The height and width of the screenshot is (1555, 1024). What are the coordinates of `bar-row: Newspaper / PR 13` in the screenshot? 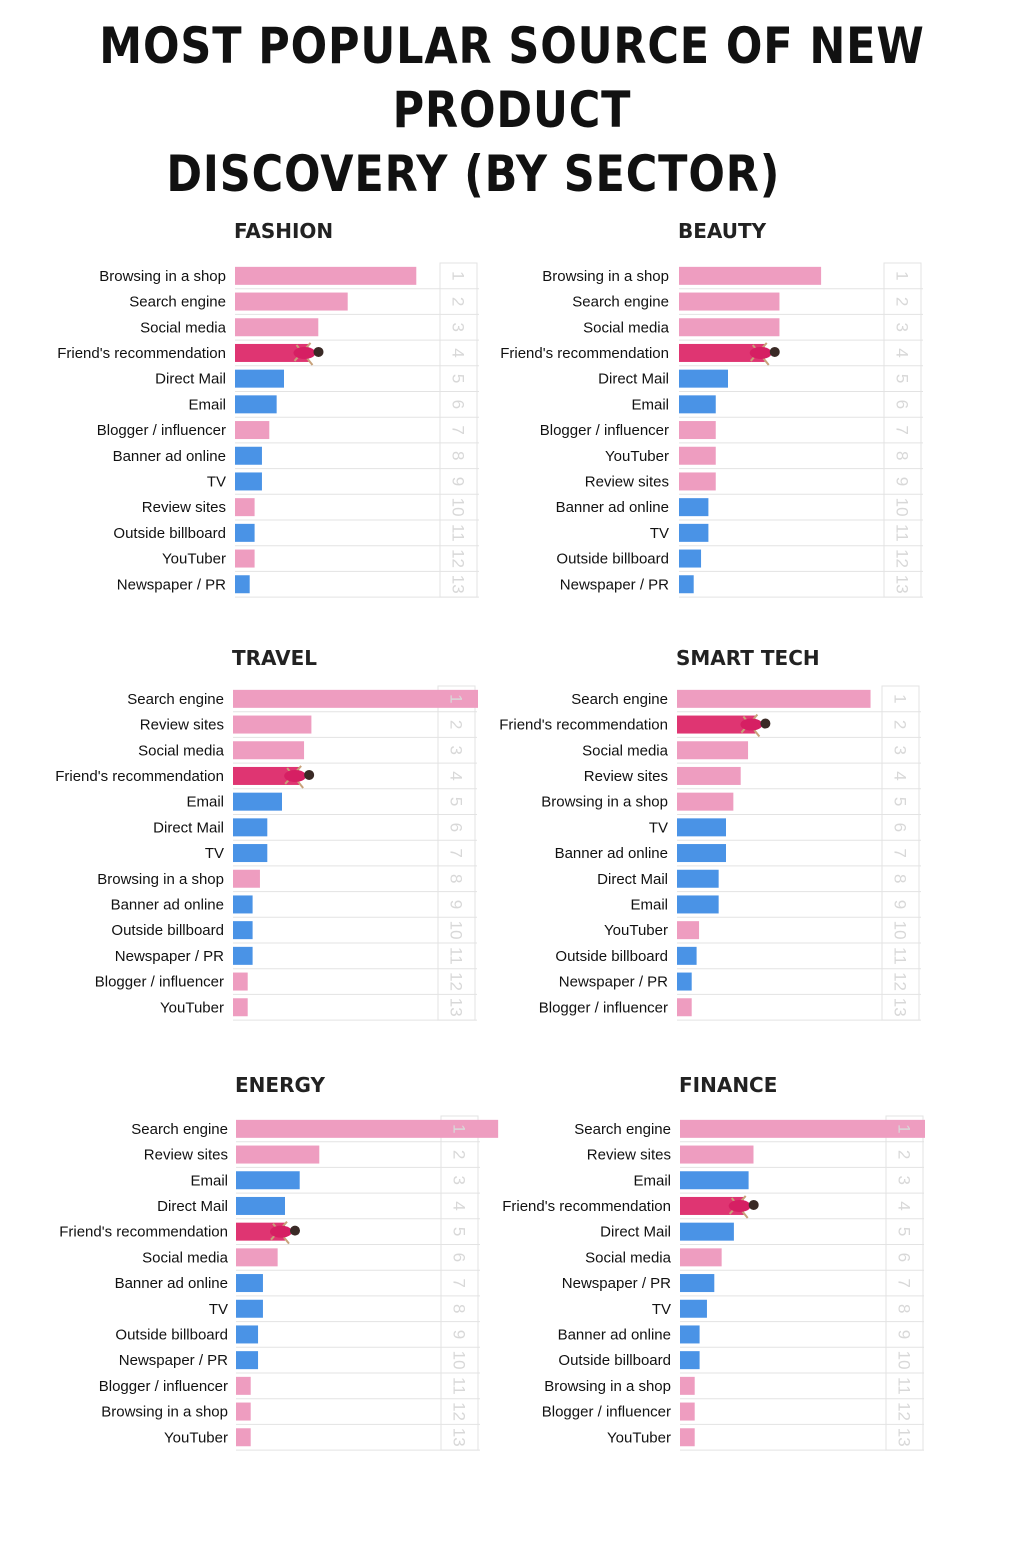 It's located at (741, 586).